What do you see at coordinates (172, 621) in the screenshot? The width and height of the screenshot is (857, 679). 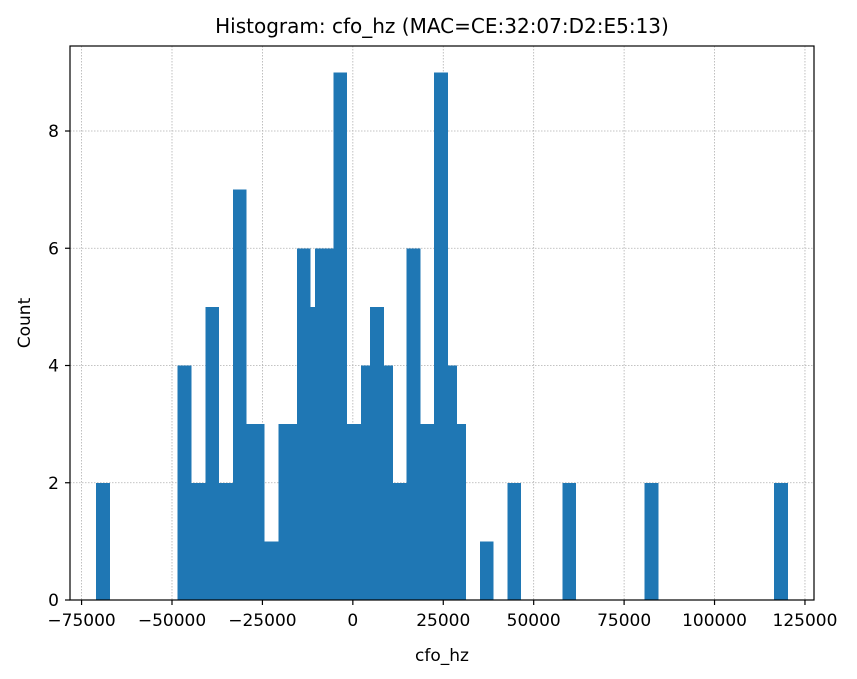 I see `x-tick-label: −50000` at bounding box center [172, 621].